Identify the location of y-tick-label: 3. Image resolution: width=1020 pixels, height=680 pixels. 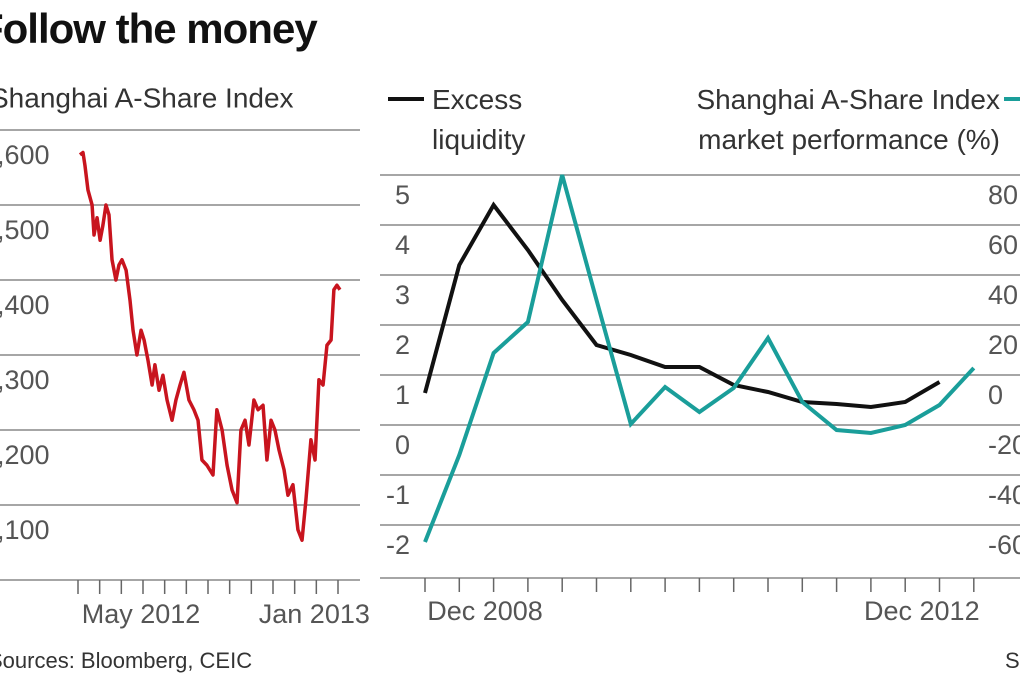
(402, 295).